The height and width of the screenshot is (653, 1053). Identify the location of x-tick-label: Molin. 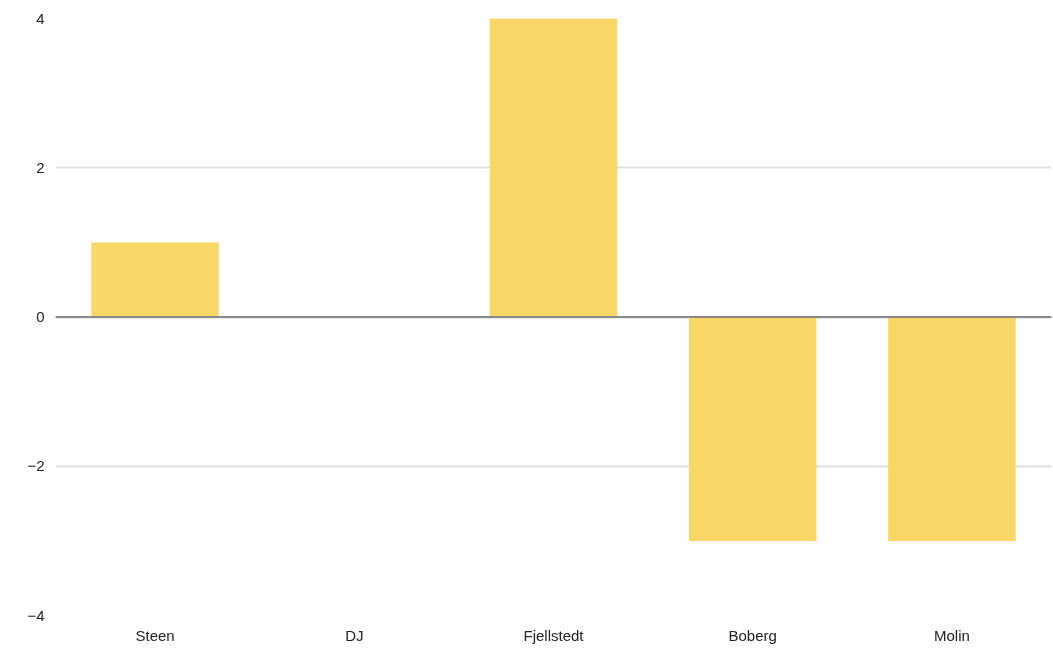
(951, 635).